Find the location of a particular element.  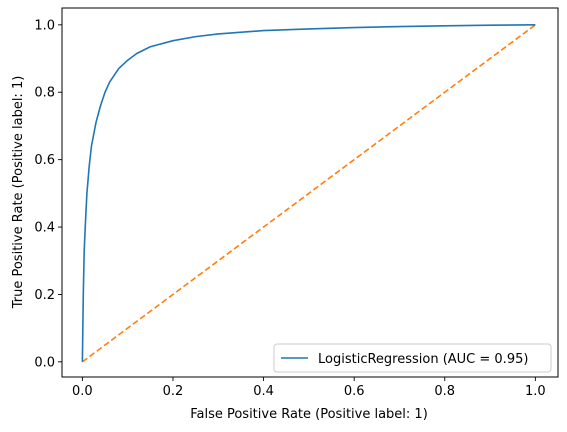

y-tick-label: 0.8 is located at coordinates (44, 93).